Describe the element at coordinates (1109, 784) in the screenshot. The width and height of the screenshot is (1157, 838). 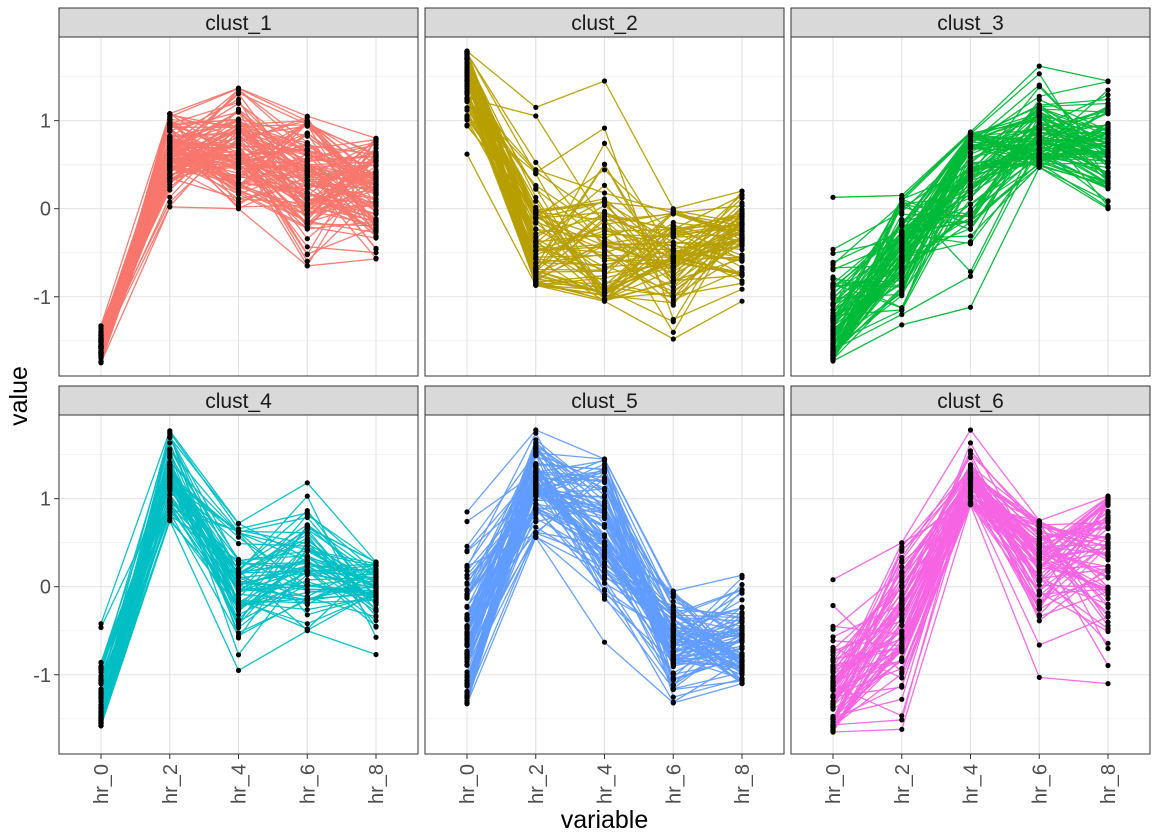
I see `x-tick-label: hr_8` at that location.